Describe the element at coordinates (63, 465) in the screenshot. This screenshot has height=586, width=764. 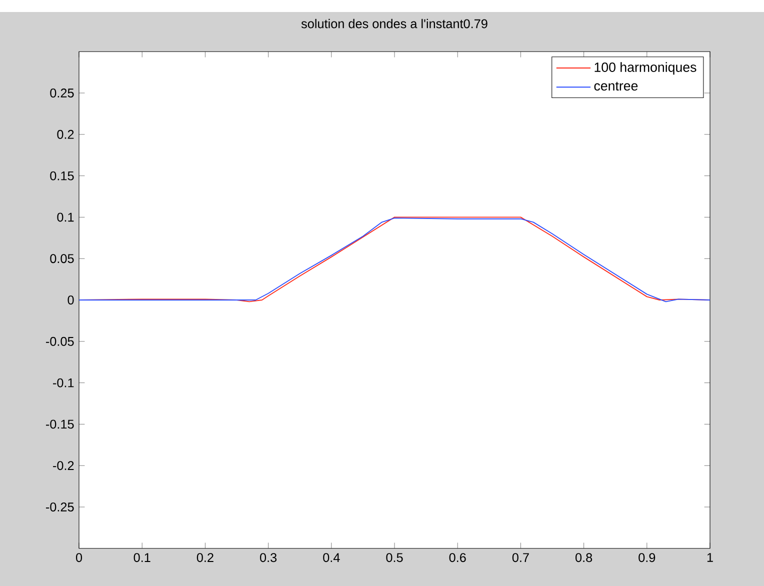
I see `y-tick-label: -0.2` at that location.